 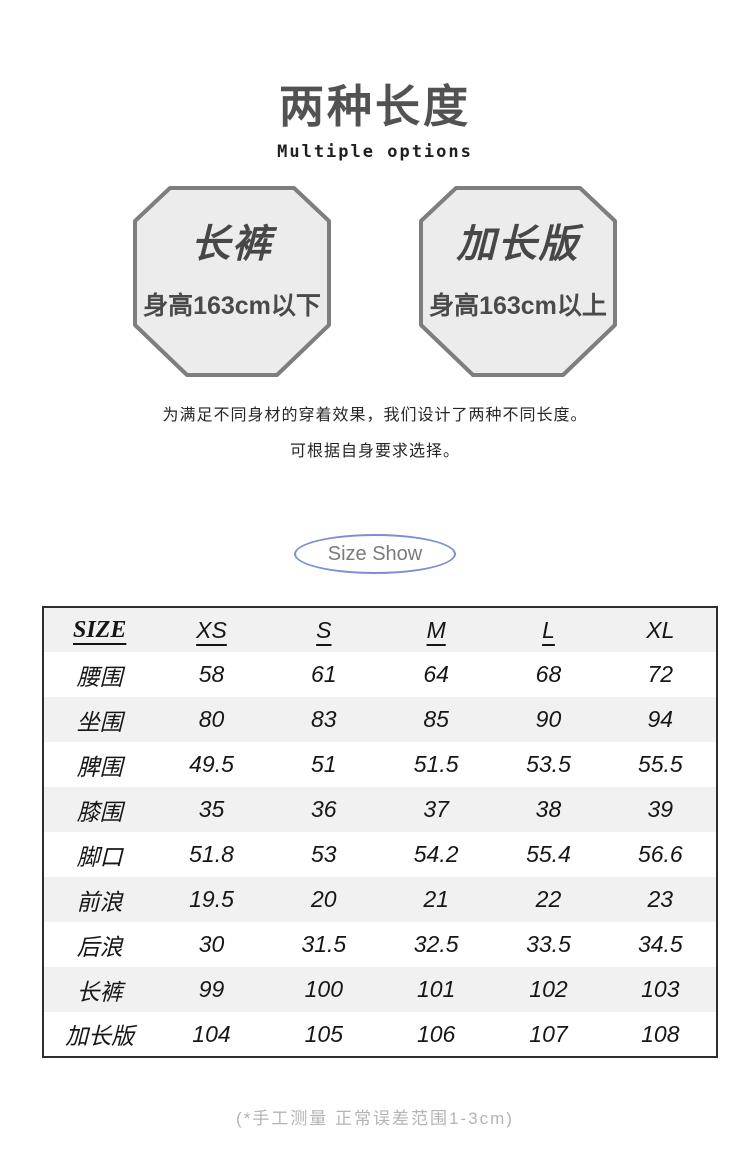 I want to click on size-value-cell: 34.5, so click(x=660, y=944).